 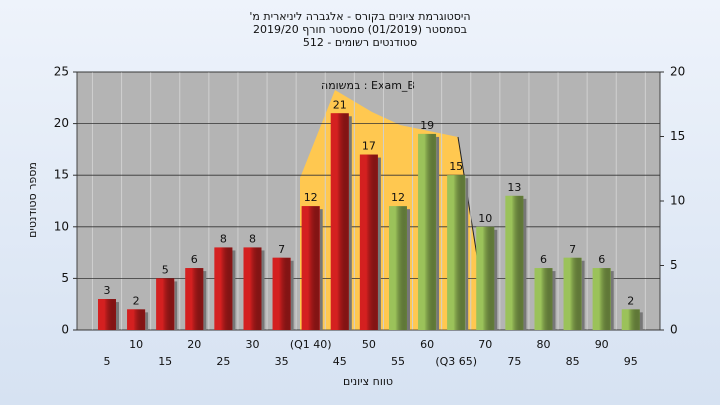 I want to click on annotation: במשומה : Exam_B, so click(x=368, y=85).